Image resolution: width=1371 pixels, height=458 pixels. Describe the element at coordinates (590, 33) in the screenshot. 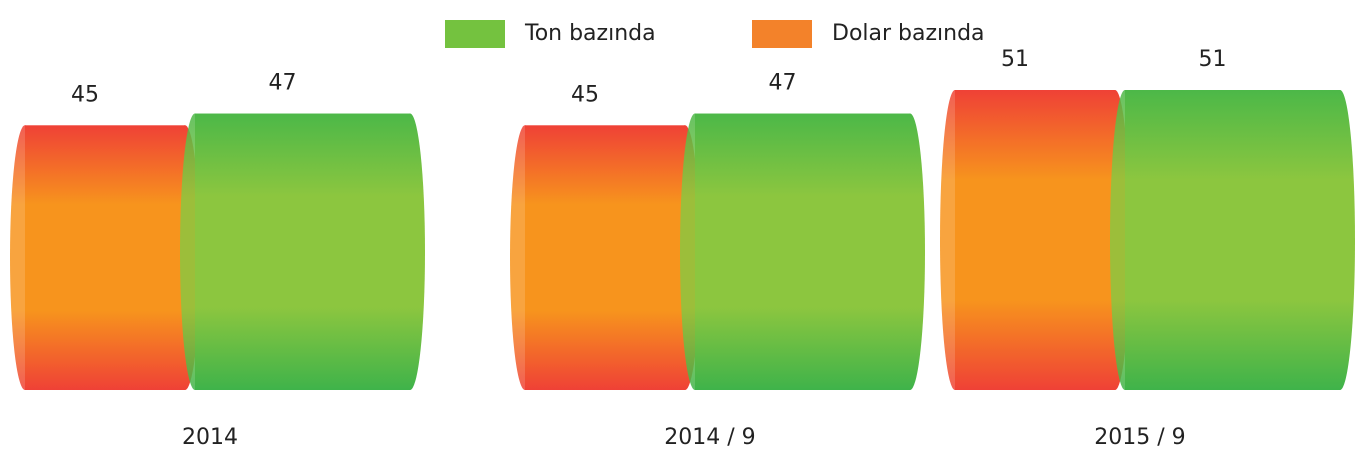

I see `legend-label: Ton bazında` at that location.